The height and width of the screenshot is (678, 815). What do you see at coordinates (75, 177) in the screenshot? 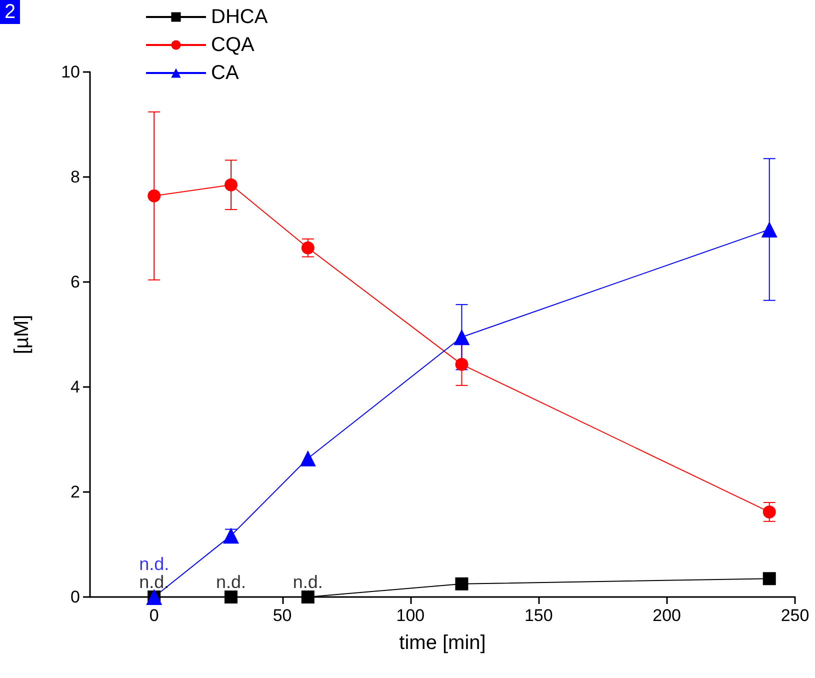
I see `y-tick-label: 8` at bounding box center [75, 177].